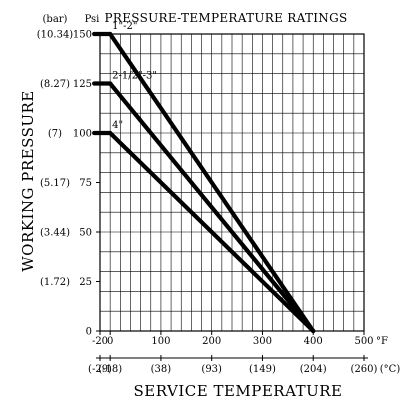  Describe the element at coordinates (313, 341) in the screenshot. I see `x-tick-label: 400` at that location.